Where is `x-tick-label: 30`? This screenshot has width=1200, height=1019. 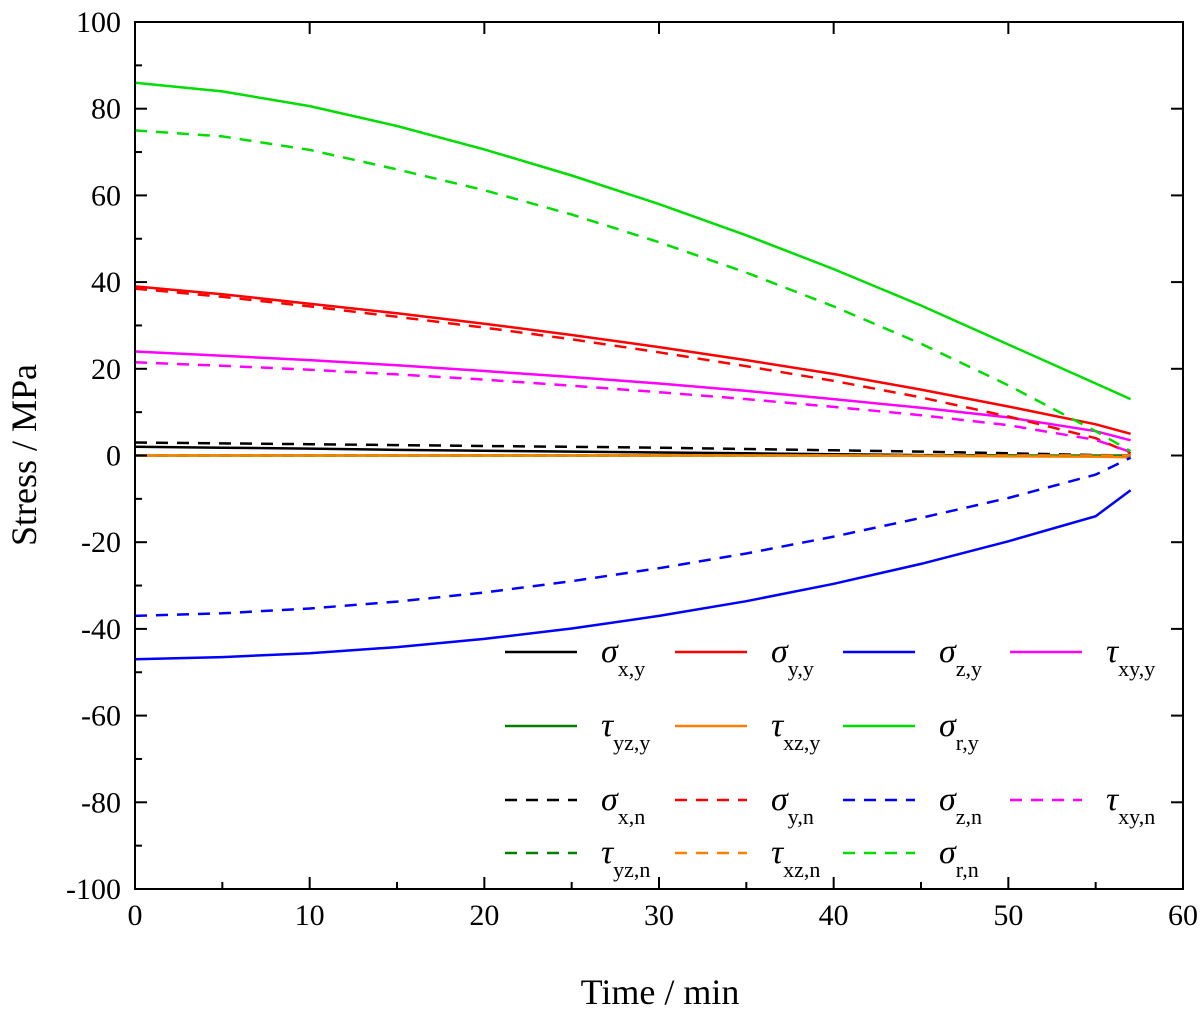
x-tick-label: 30 is located at coordinates (659, 915).